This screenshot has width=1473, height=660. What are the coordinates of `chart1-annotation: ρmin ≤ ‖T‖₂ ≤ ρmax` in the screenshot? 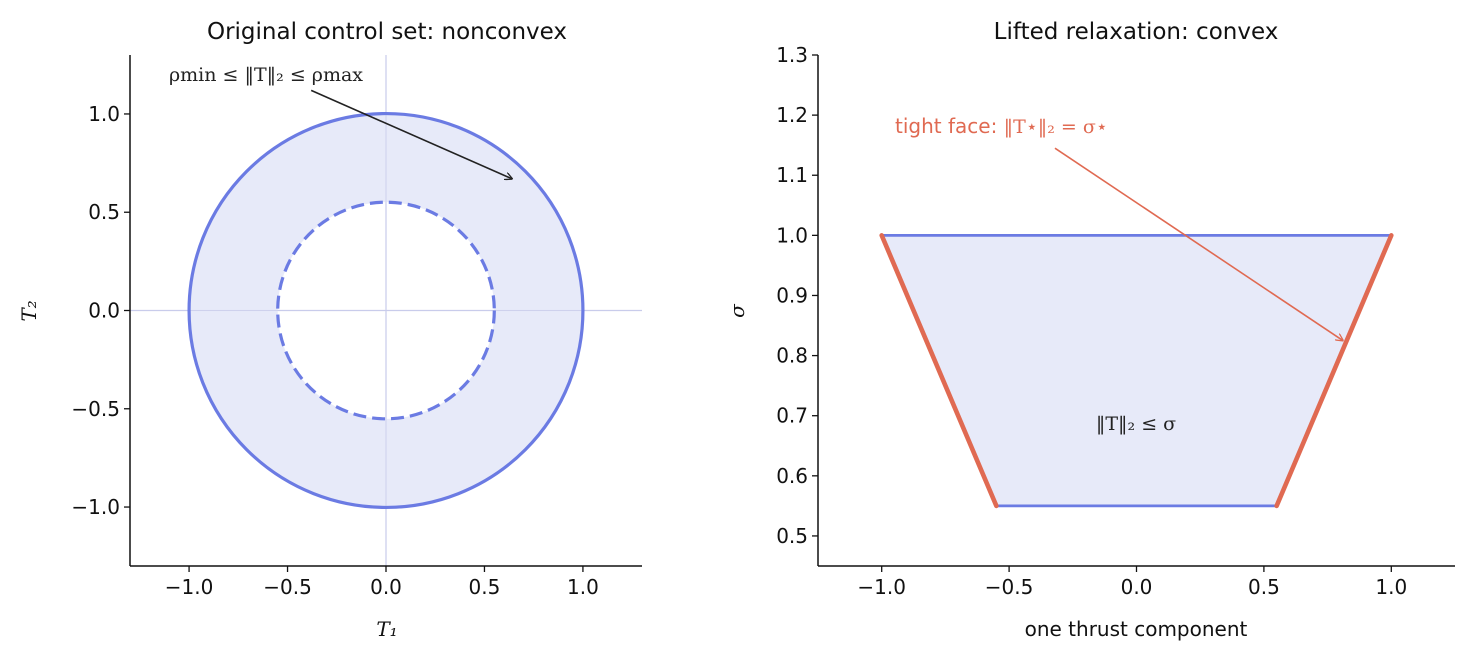 It's located at (340, 121).